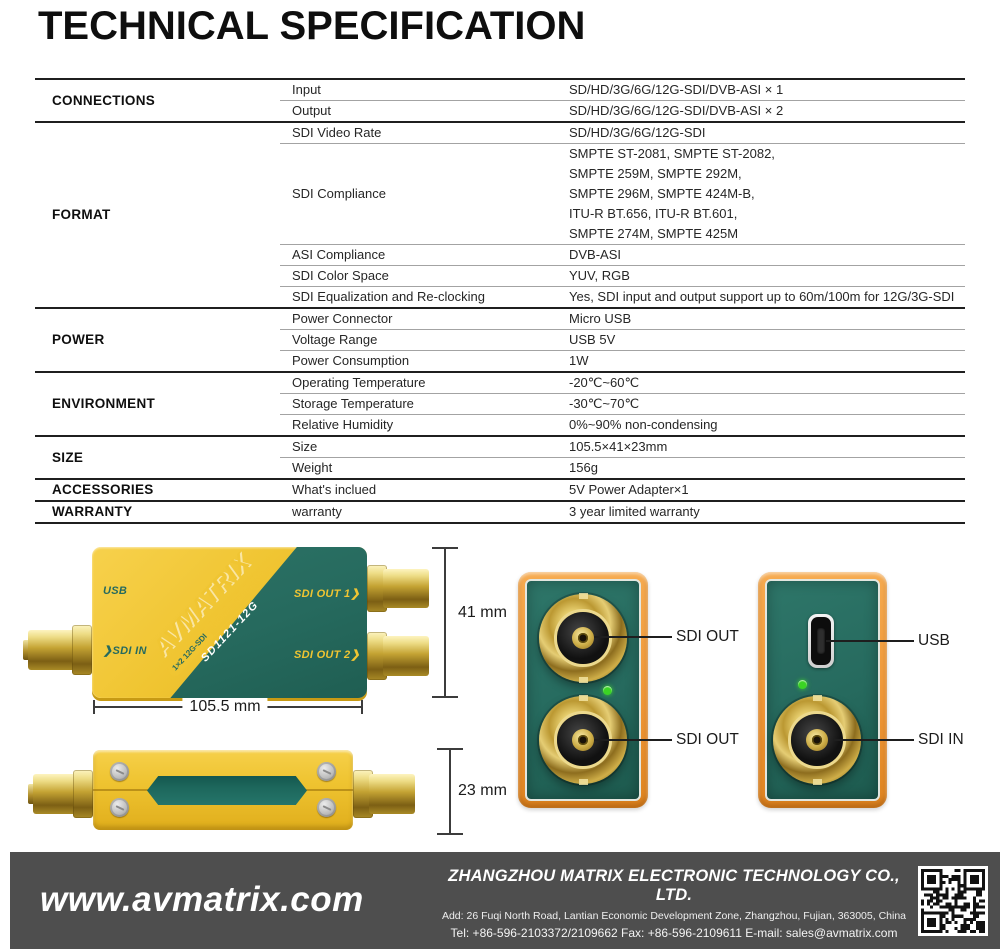 The height and width of the screenshot is (949, 1000). I want to click on spec-row: SIZE Size 105.5×41×23mm, so click(500, 457).